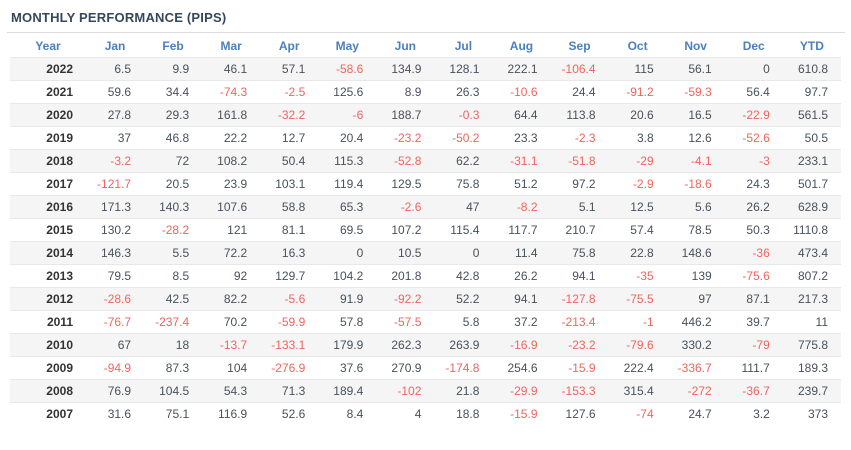 This screenshot has height=450, width=851. I want to click on value-cell: 115.3, so click(347, 161).